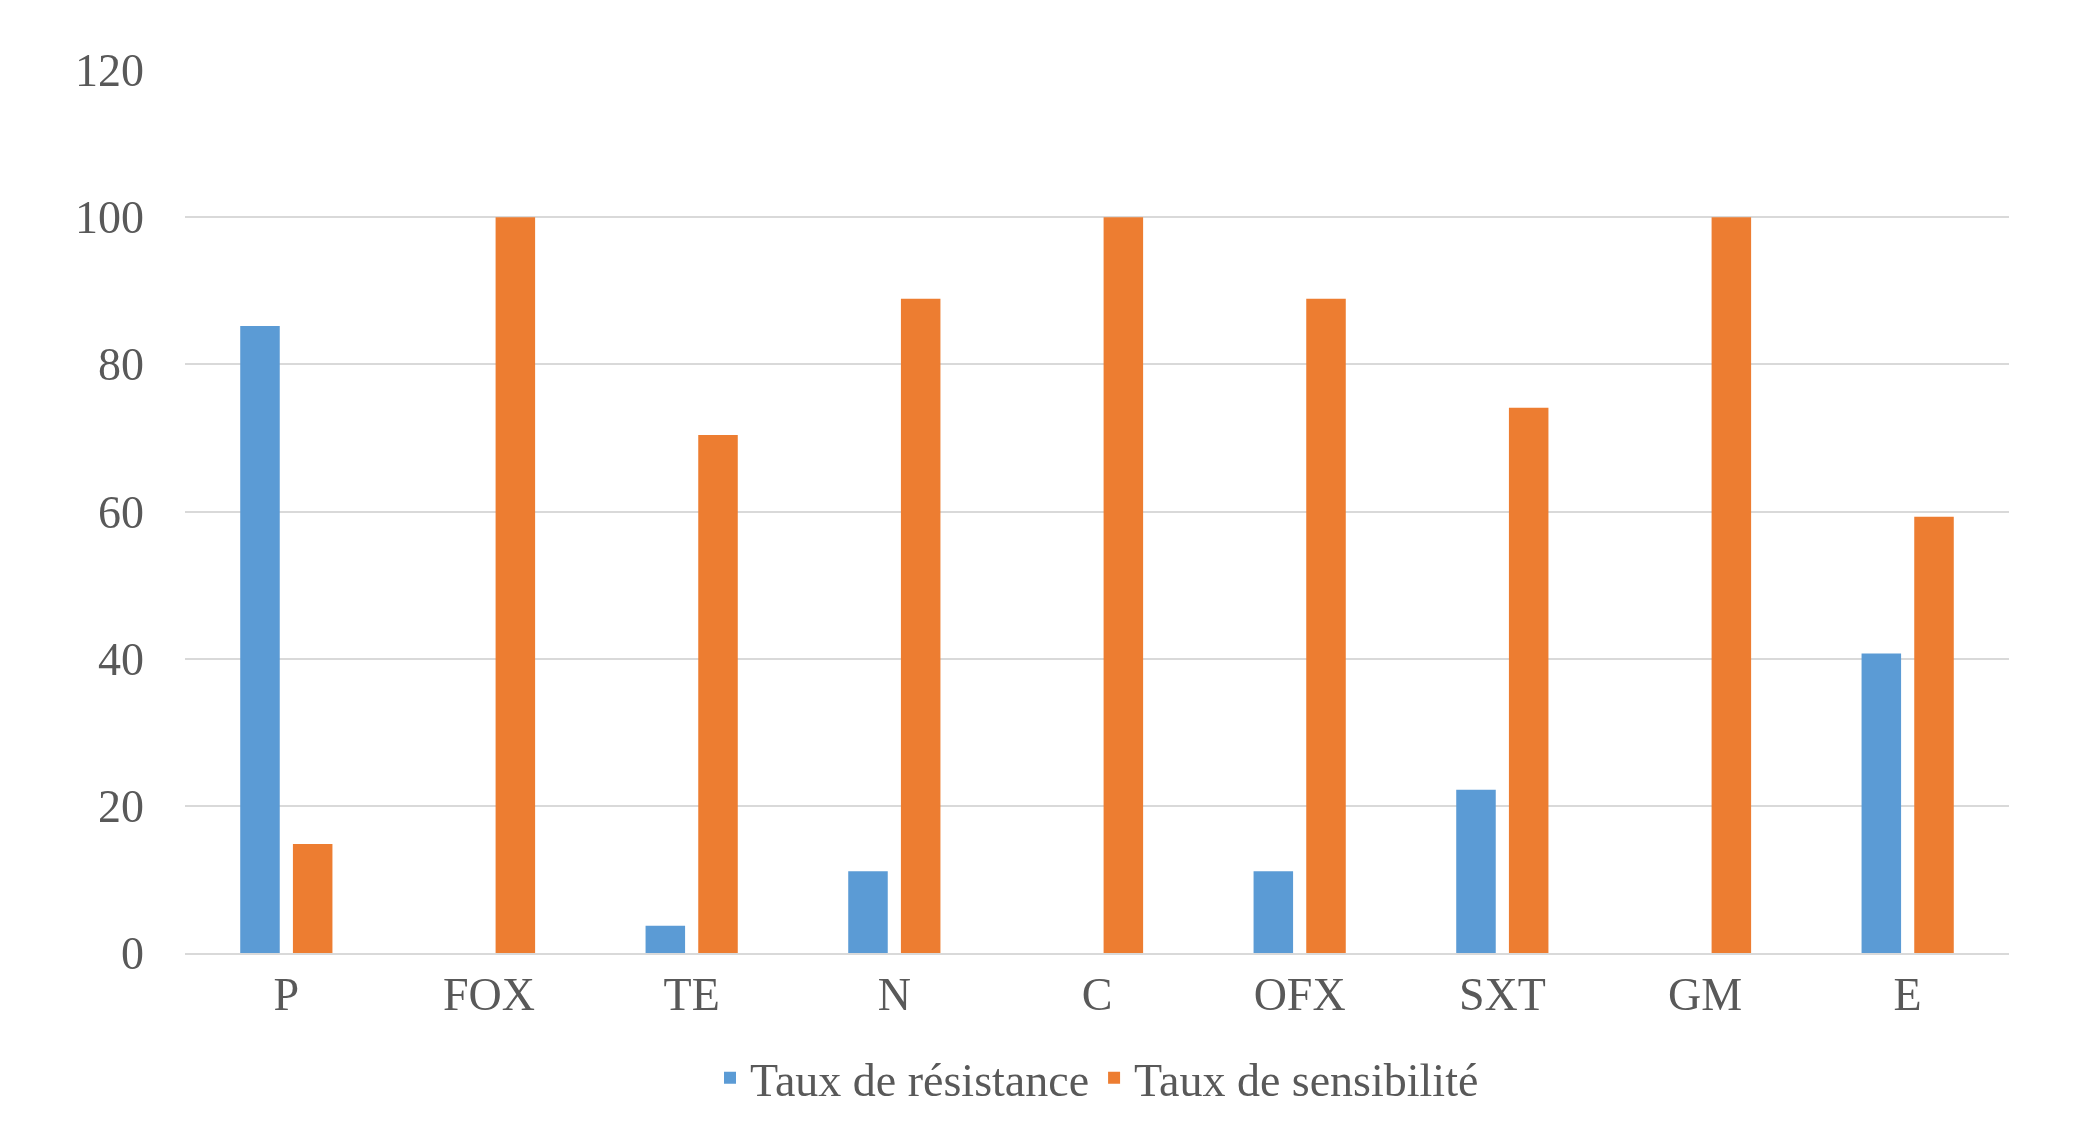  What do you see at coordinates (920, 1080) in the screenshot?
I see `legend-label: Taux de résistance` at bounding box center [920, 1080].